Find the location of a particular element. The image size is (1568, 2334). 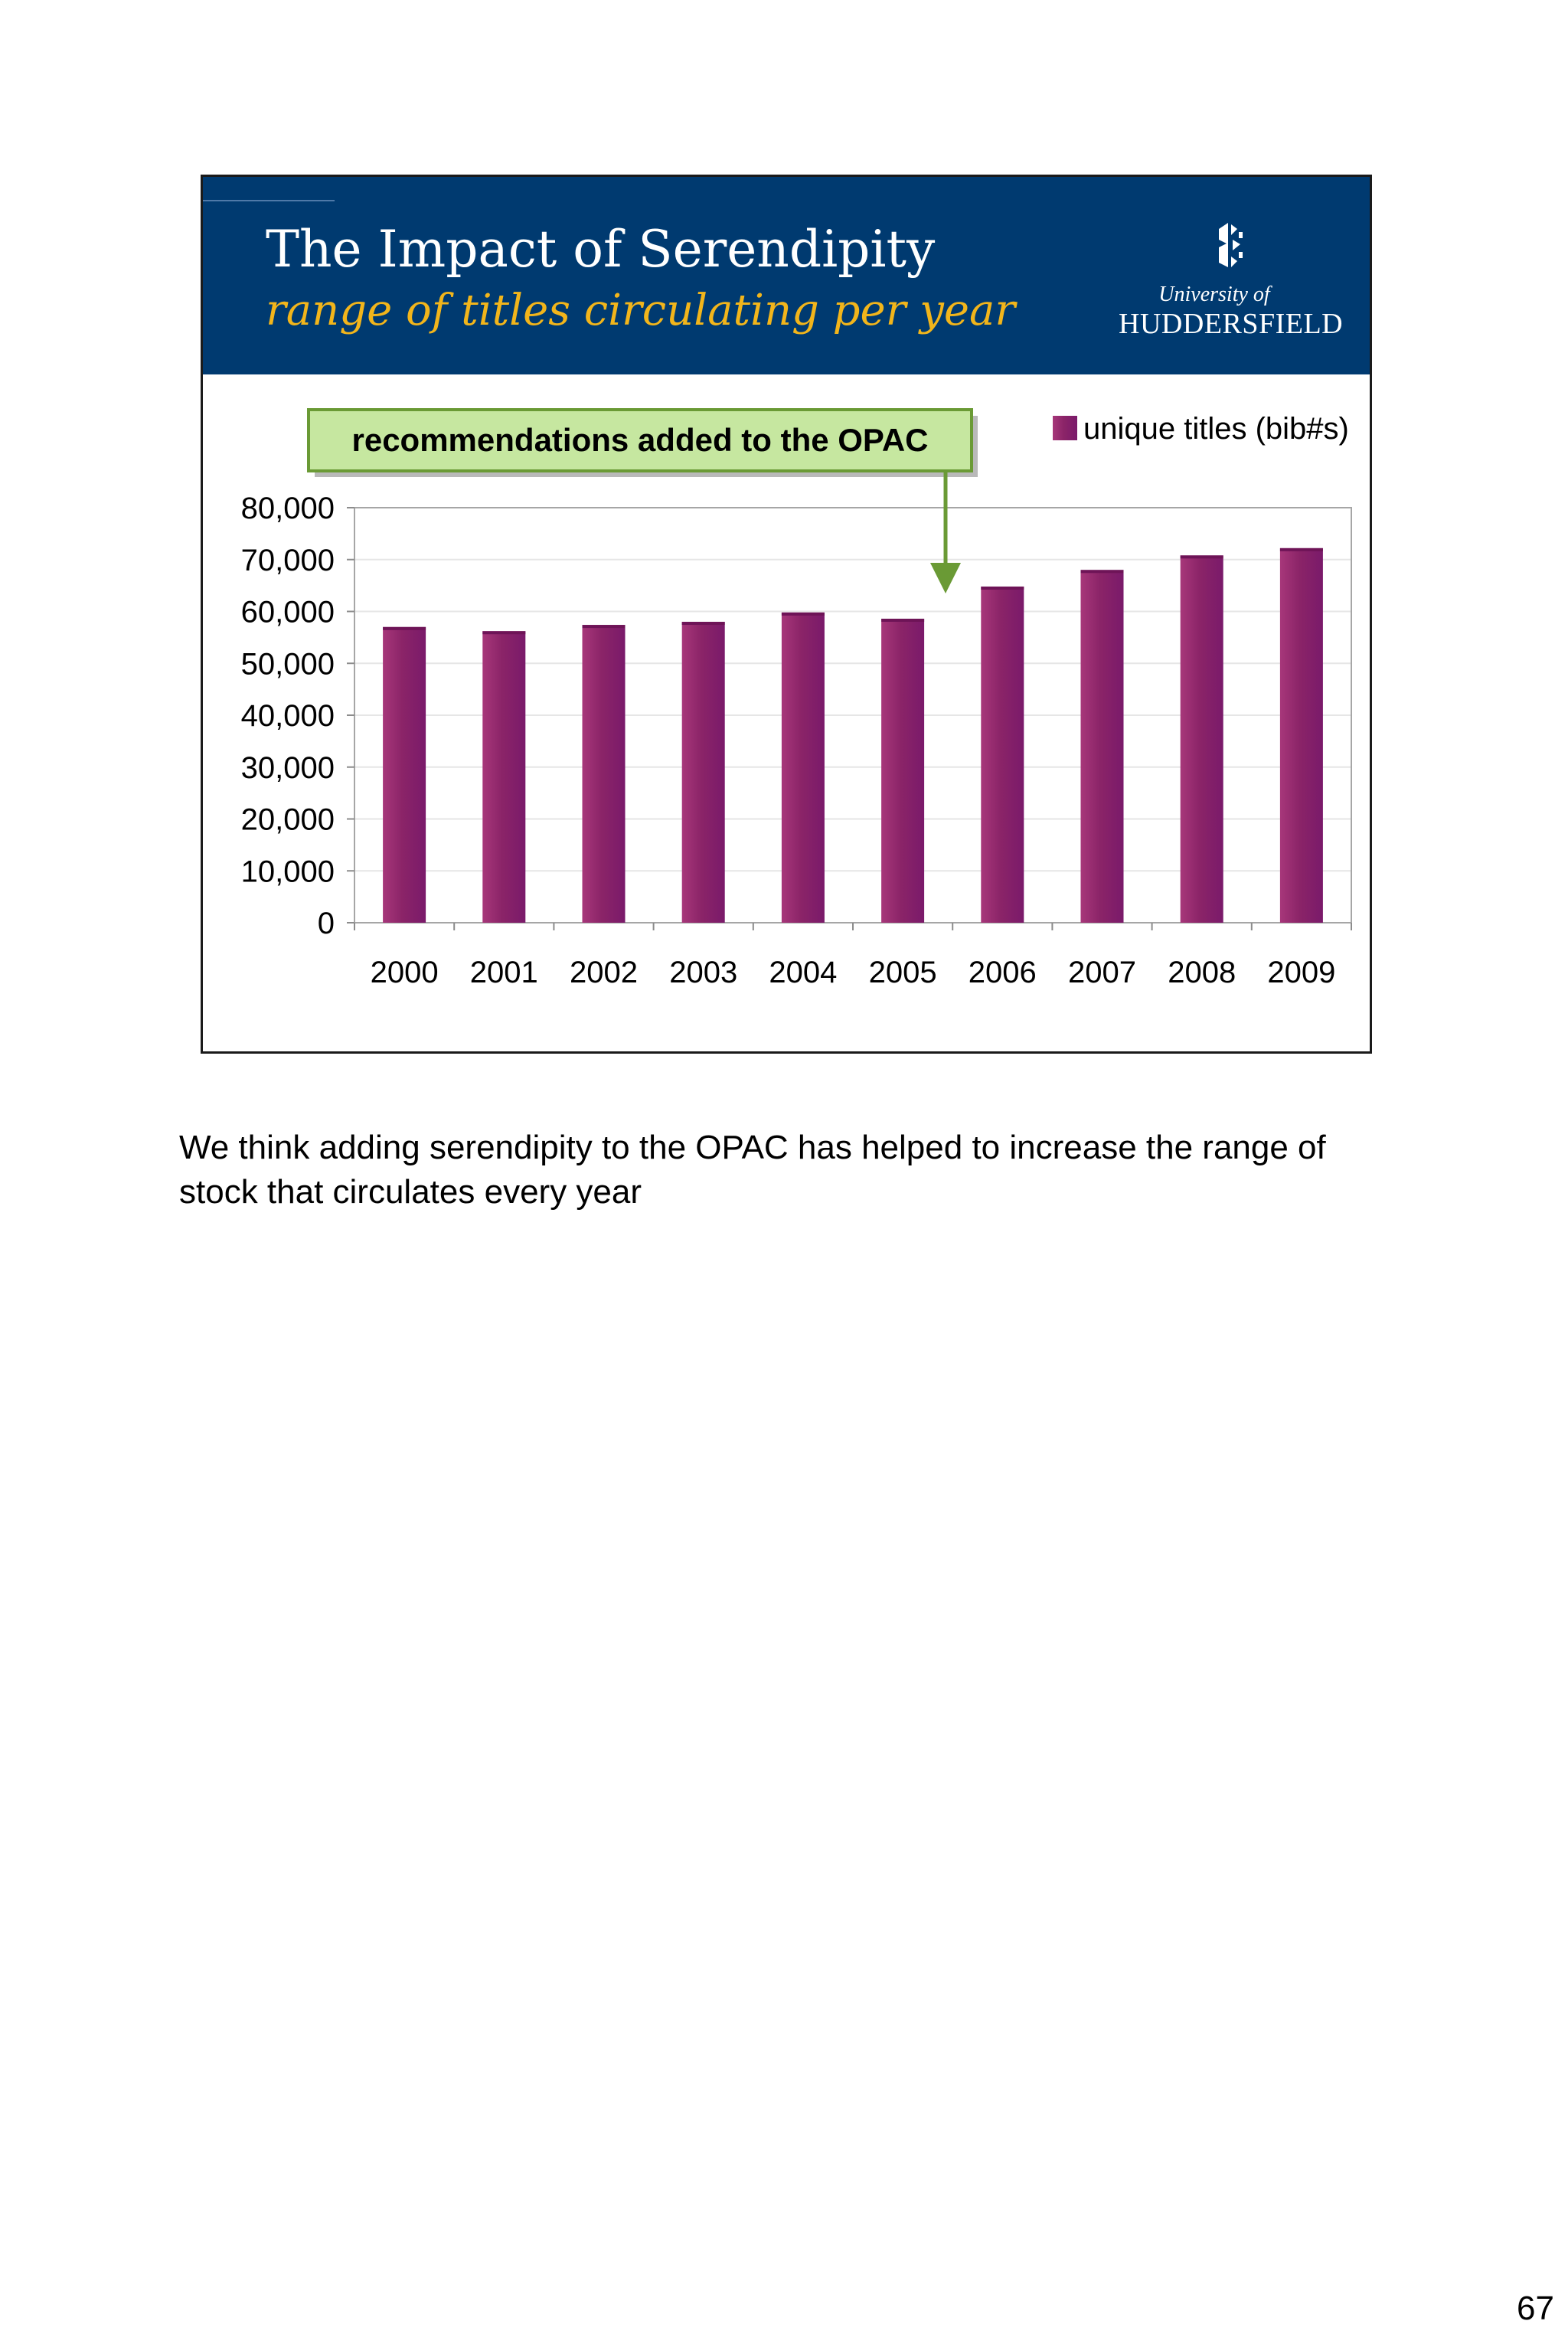

bar-cap-2003 is located at coordinates (703, 624).